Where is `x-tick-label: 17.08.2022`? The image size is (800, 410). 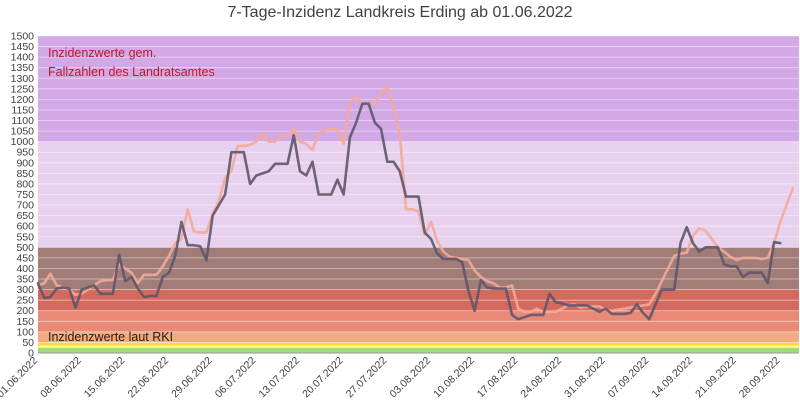 x-tick-label: 17.08.2022 is located at coordinates (498, 378).